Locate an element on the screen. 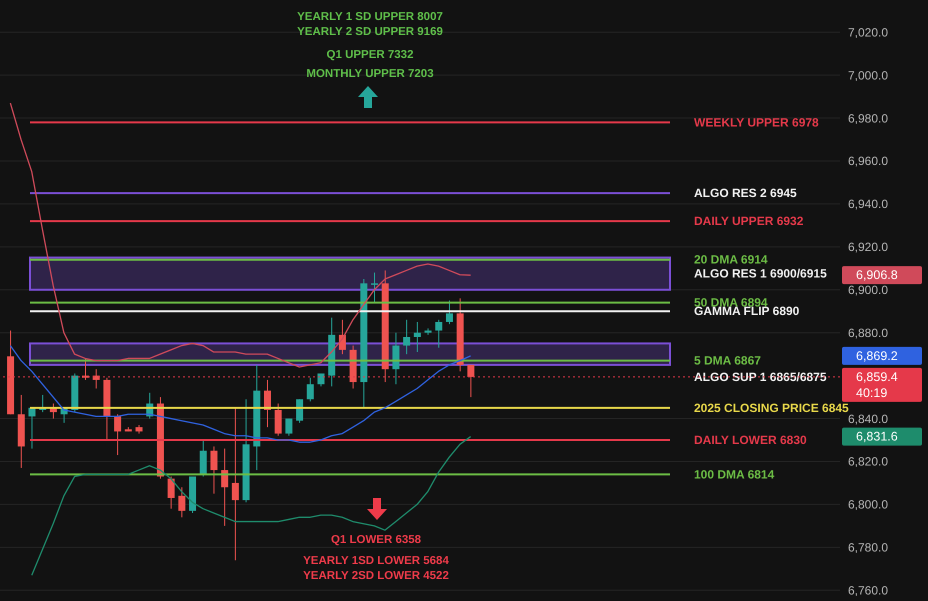  y-tick-label: 6,820.0 is located at coordinates (868, 461).